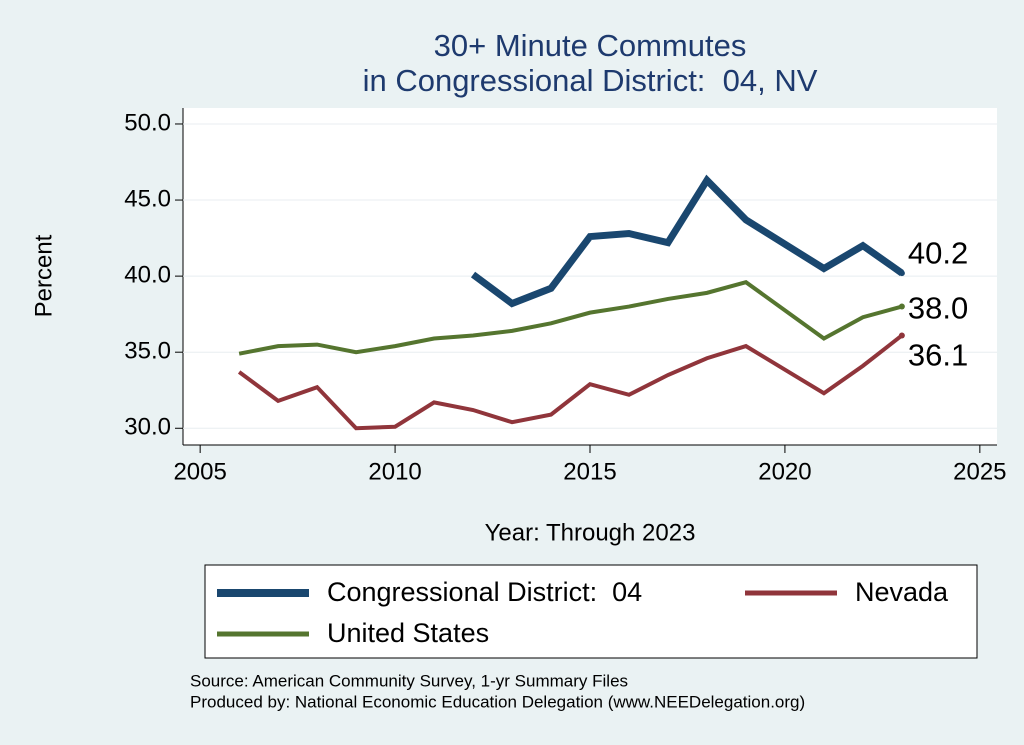 This screenshot has width=1024, height=745. Describe the element at coordinates (589, 471) in the screenshot. I see `x-tick-label: 2015` at that location.